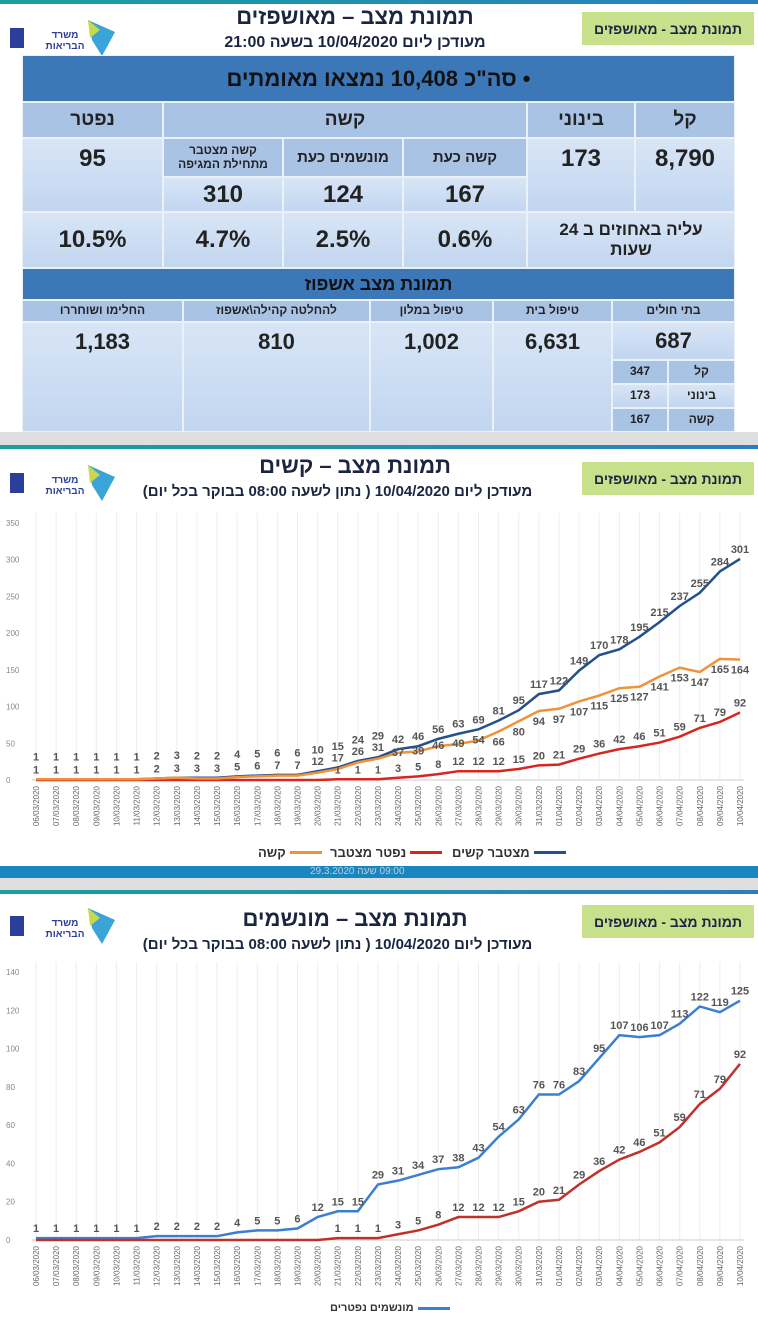 This screenshot has height=1322, width=758. Describe the element at coordinates (479, 805) in the screenshot. I see `x-tick-label: 28/03/2020` at that location.